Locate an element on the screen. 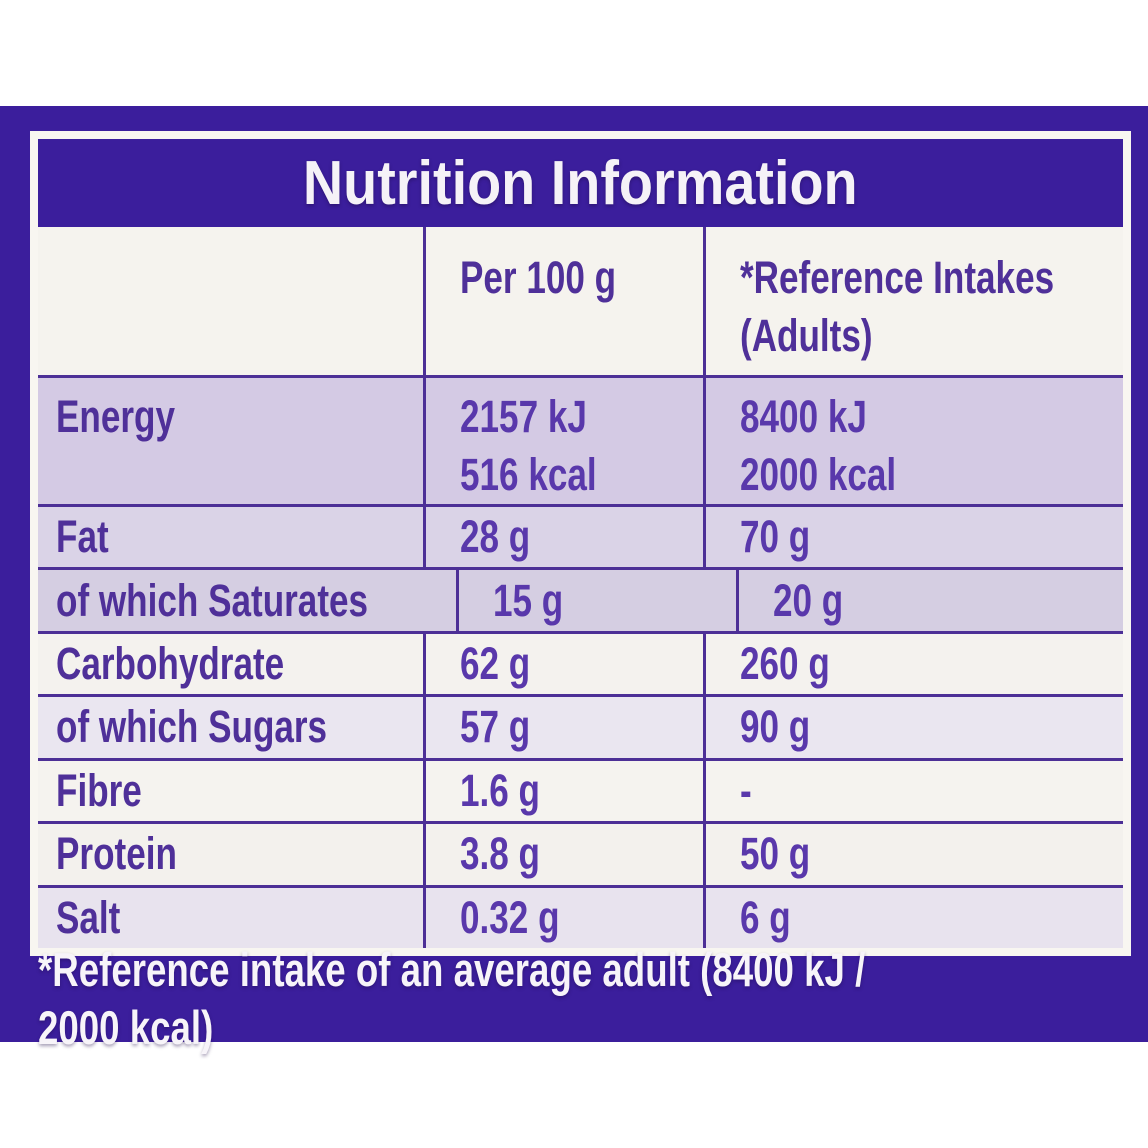 Image resolution: width=1148 pixels, height=1148 pixels. nutrient-name: Protein is located at coordinates (116, 854).